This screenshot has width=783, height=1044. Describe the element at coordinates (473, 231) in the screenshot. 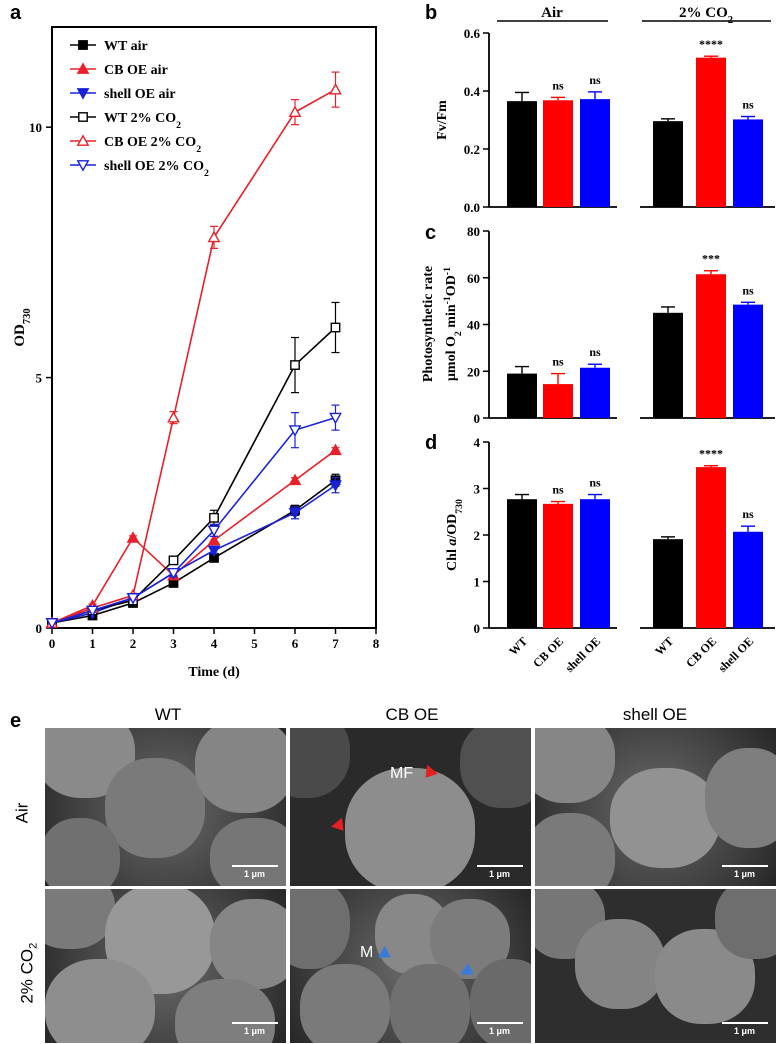

I see `y-tick-label-c: 80` at that location.